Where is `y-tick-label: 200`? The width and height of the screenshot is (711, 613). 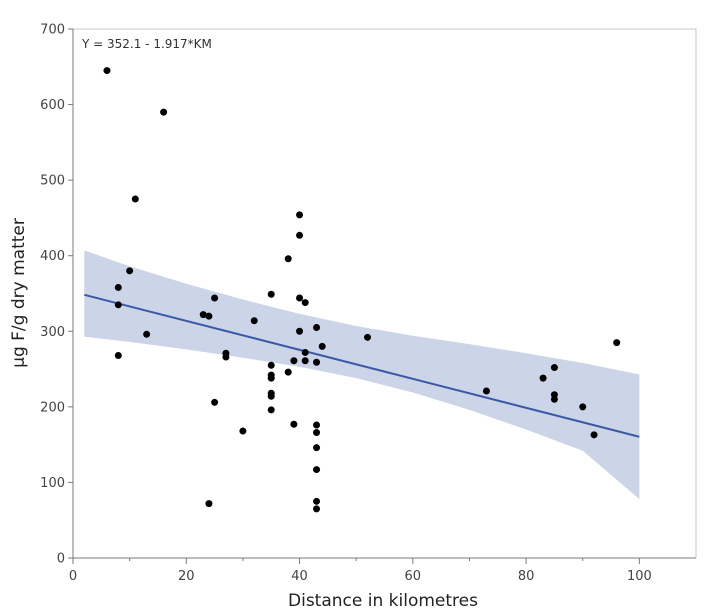 y-tick-label: 200 is located at coordinates (52, 407).